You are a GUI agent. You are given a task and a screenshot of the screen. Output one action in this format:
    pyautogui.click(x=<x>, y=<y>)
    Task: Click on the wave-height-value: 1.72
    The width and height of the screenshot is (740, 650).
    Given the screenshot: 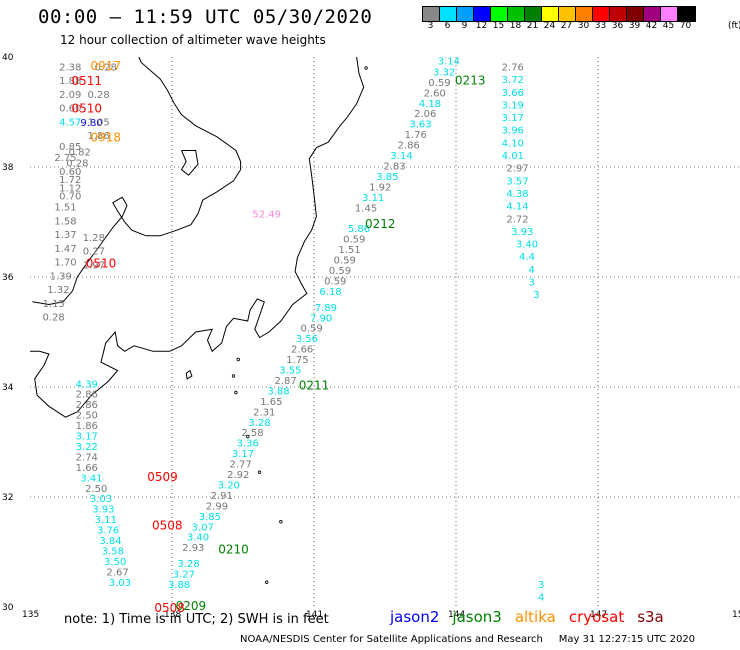 What is the action you would take?
    pyautogui.click(x=70, y=180)
    